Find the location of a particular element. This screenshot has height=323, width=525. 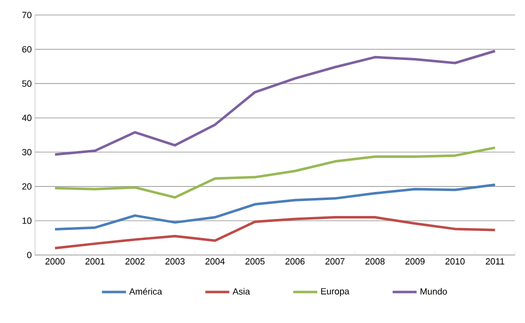

x-tick-label: 2005 is located at coordinates (255, 261).